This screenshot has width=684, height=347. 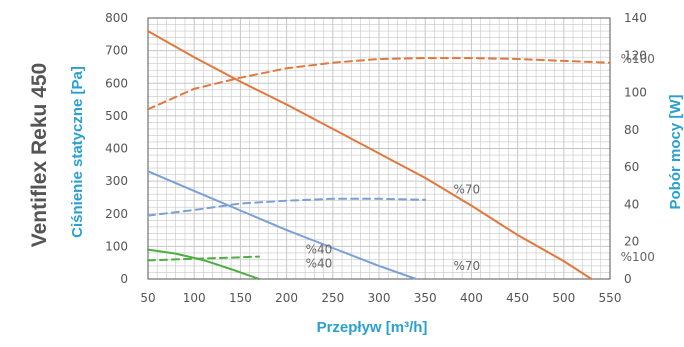 I want to click on y-left-tick-label: 300, so click(x=116, y=181).